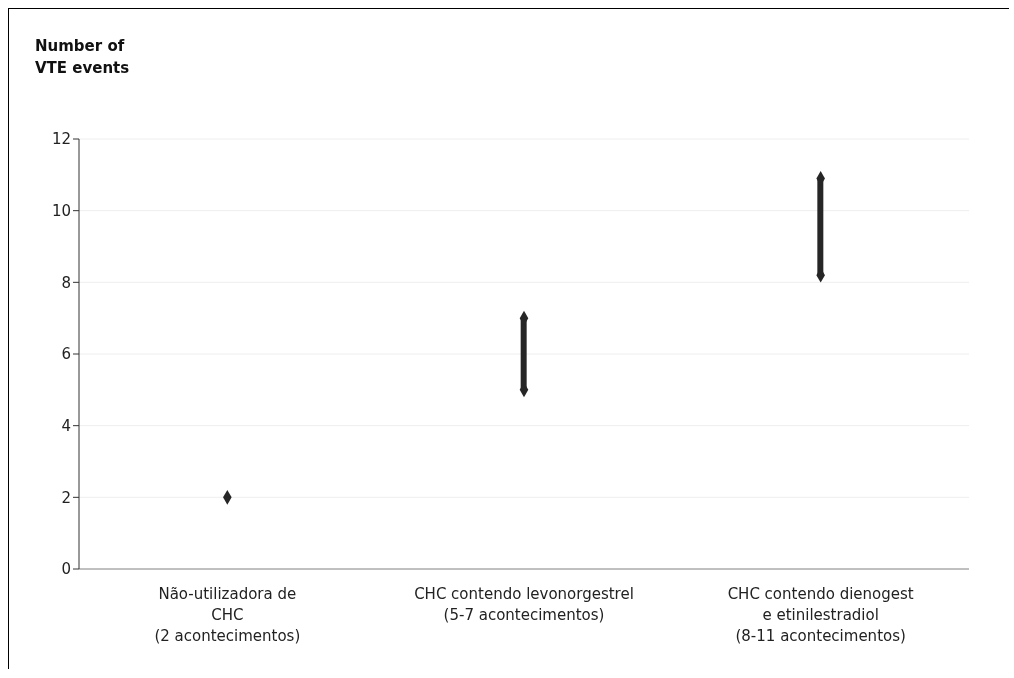  I want to click on y-tick-label: 2, so click(66, 497).